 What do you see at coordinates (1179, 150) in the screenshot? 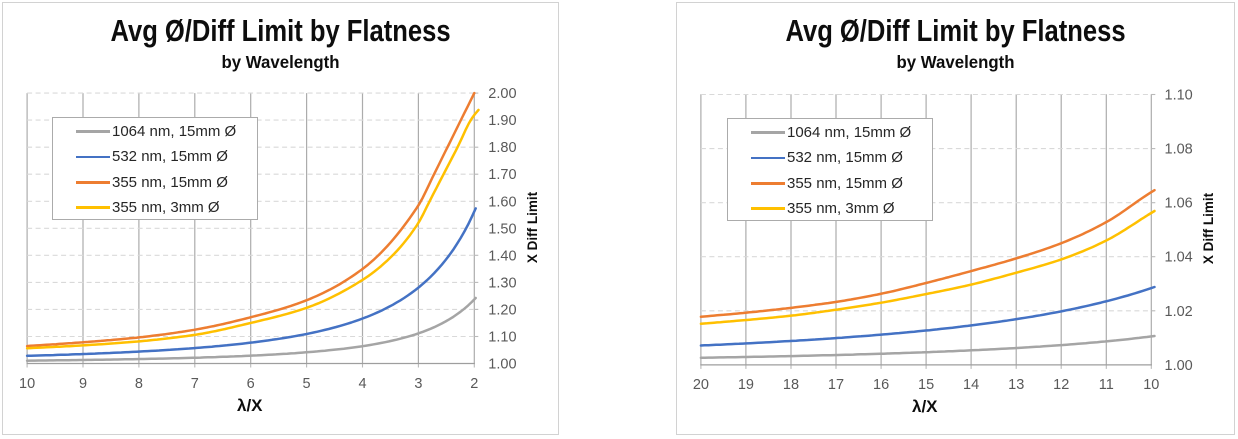
I see `svg-text: 1.08` at bounding box center [1179, 150].